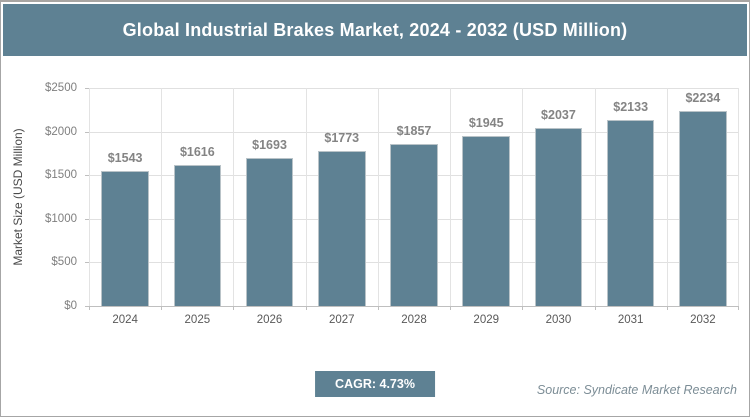  What do you see at coordinates (61, 218) in the screenshot?
I see `y-tick-label: $1000` at bounding box center [61, 218].